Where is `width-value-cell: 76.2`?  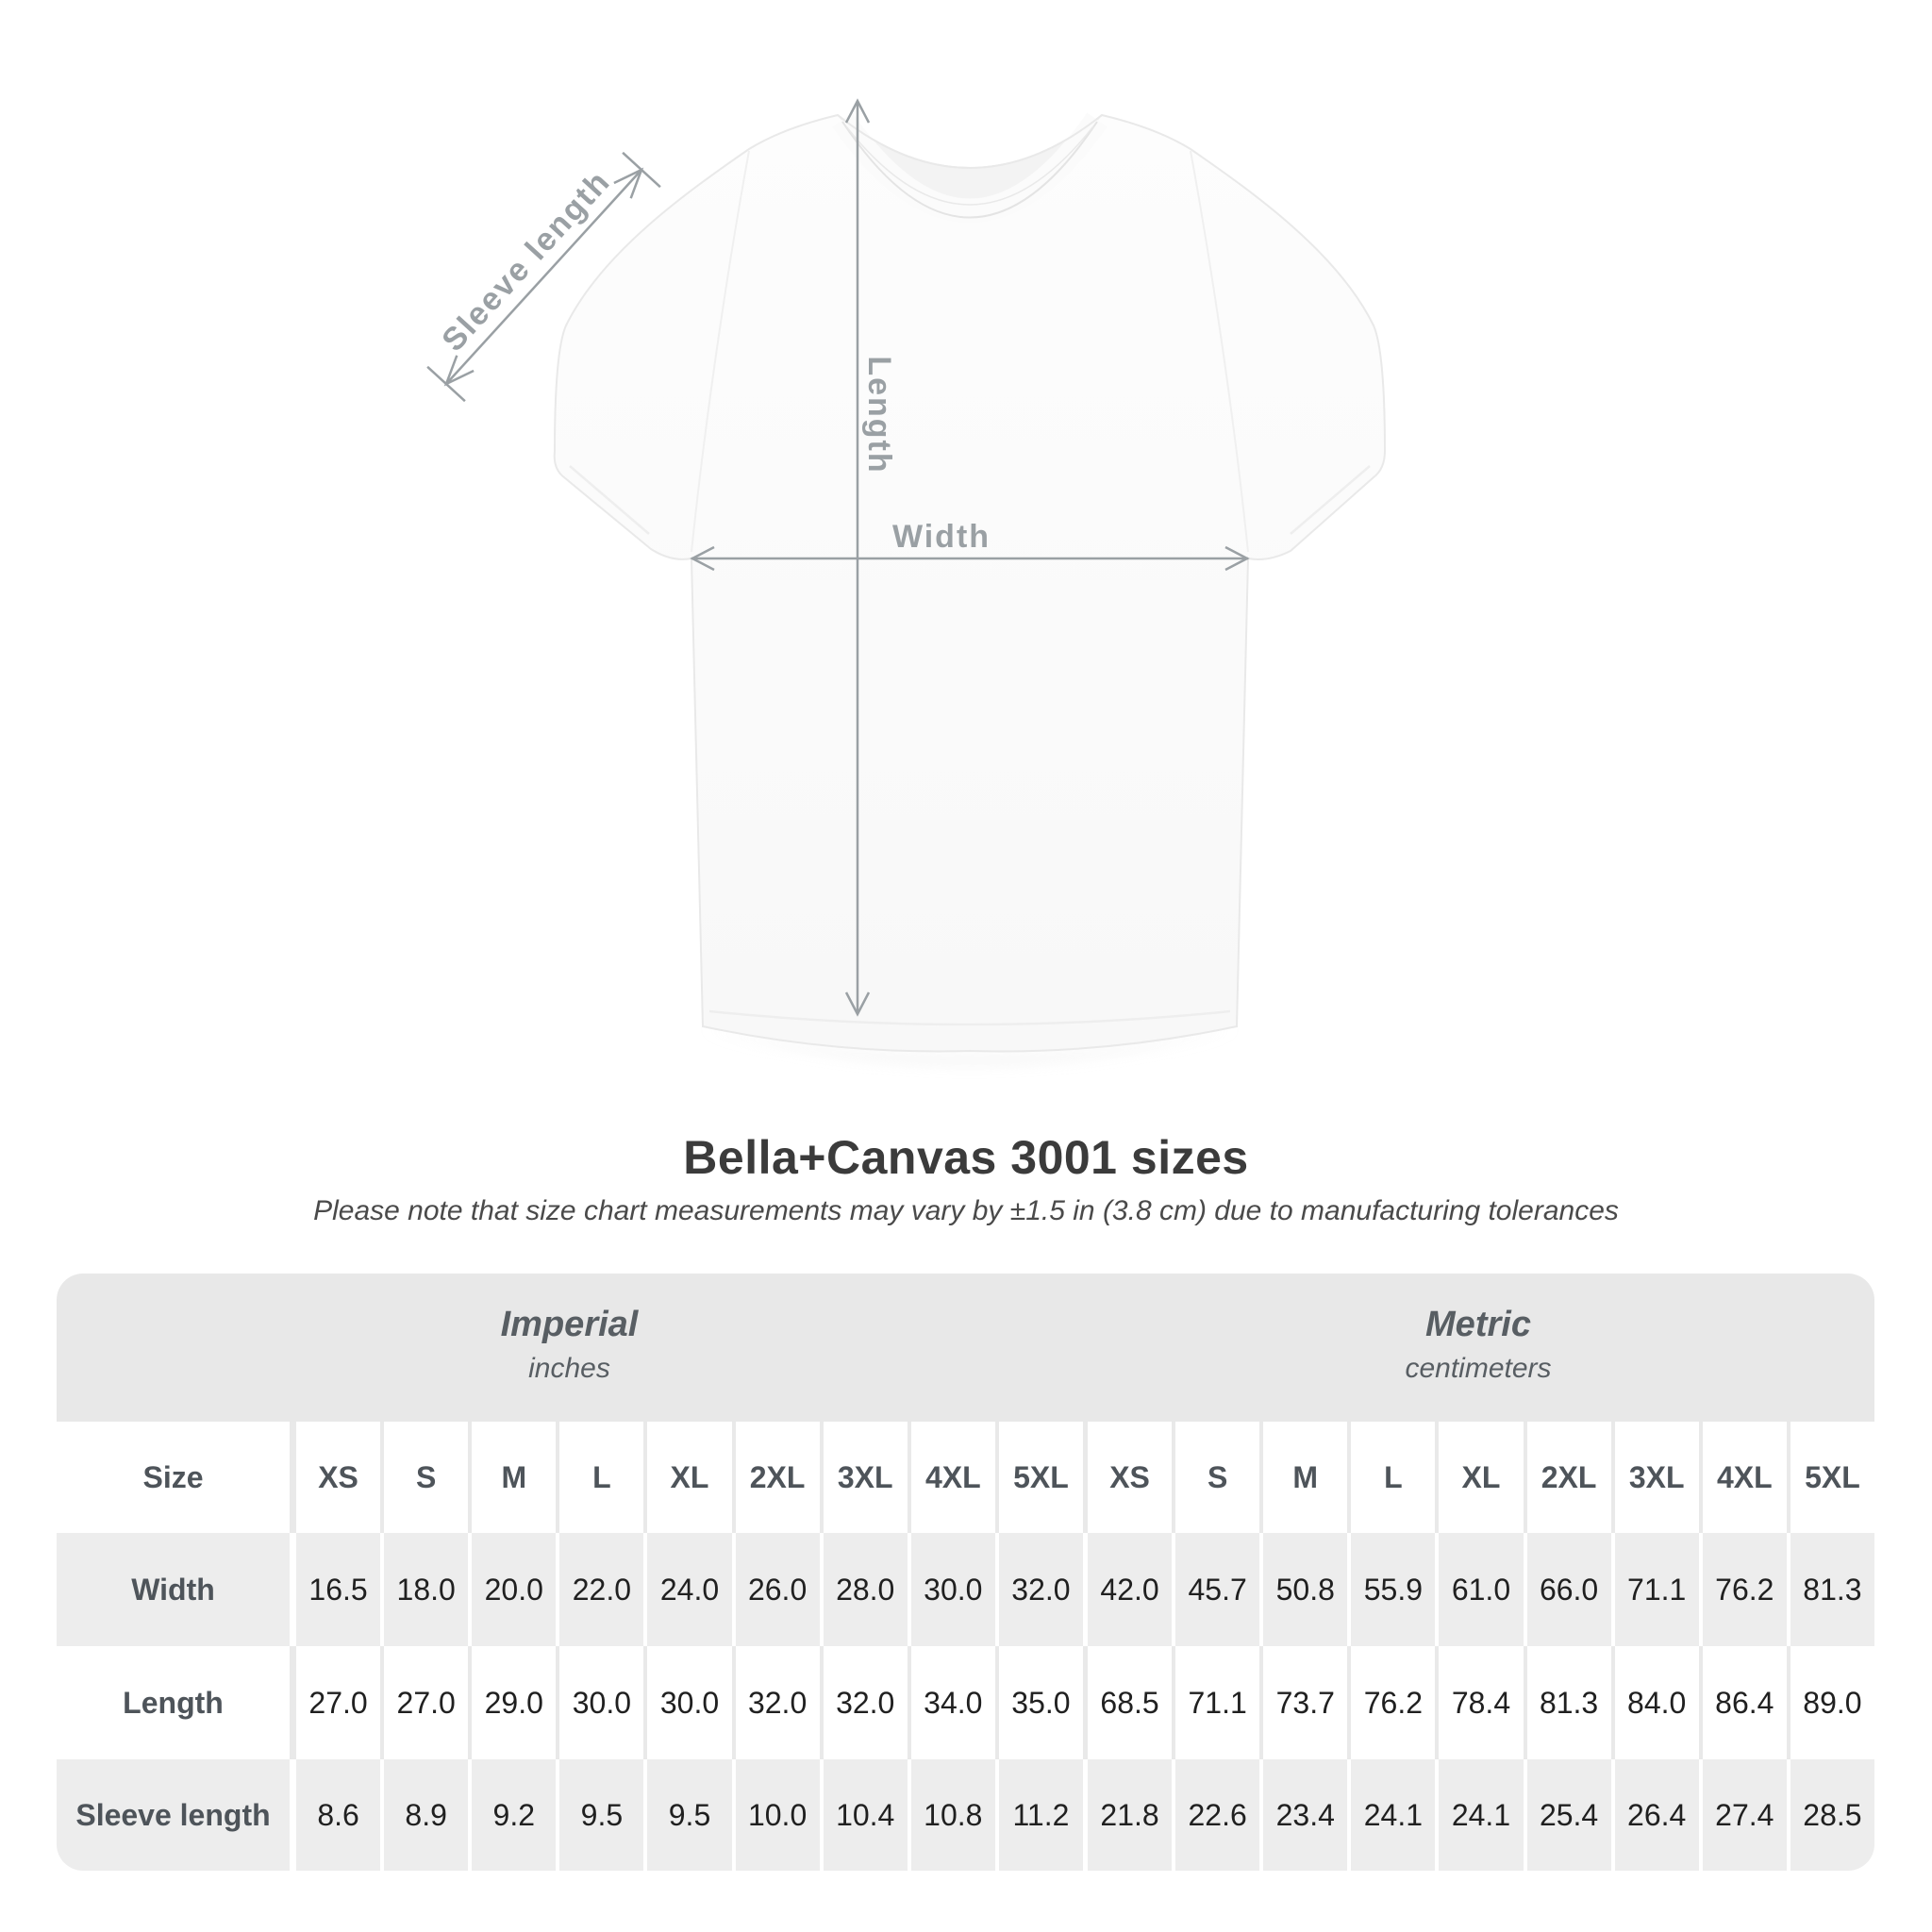
width-value-cell: 76.2 is located at coordinates (1743, 1589).